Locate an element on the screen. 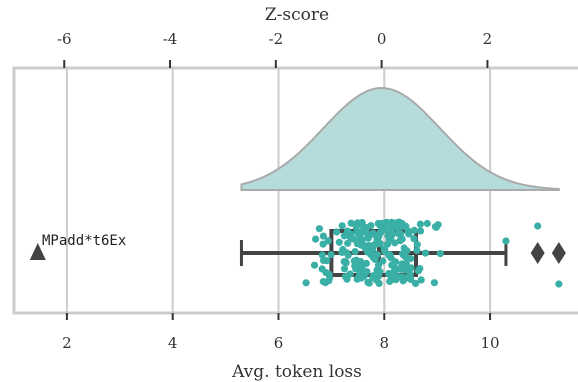 The image size is (578, 382). outlier-layer is located at coordinates (548, 253).